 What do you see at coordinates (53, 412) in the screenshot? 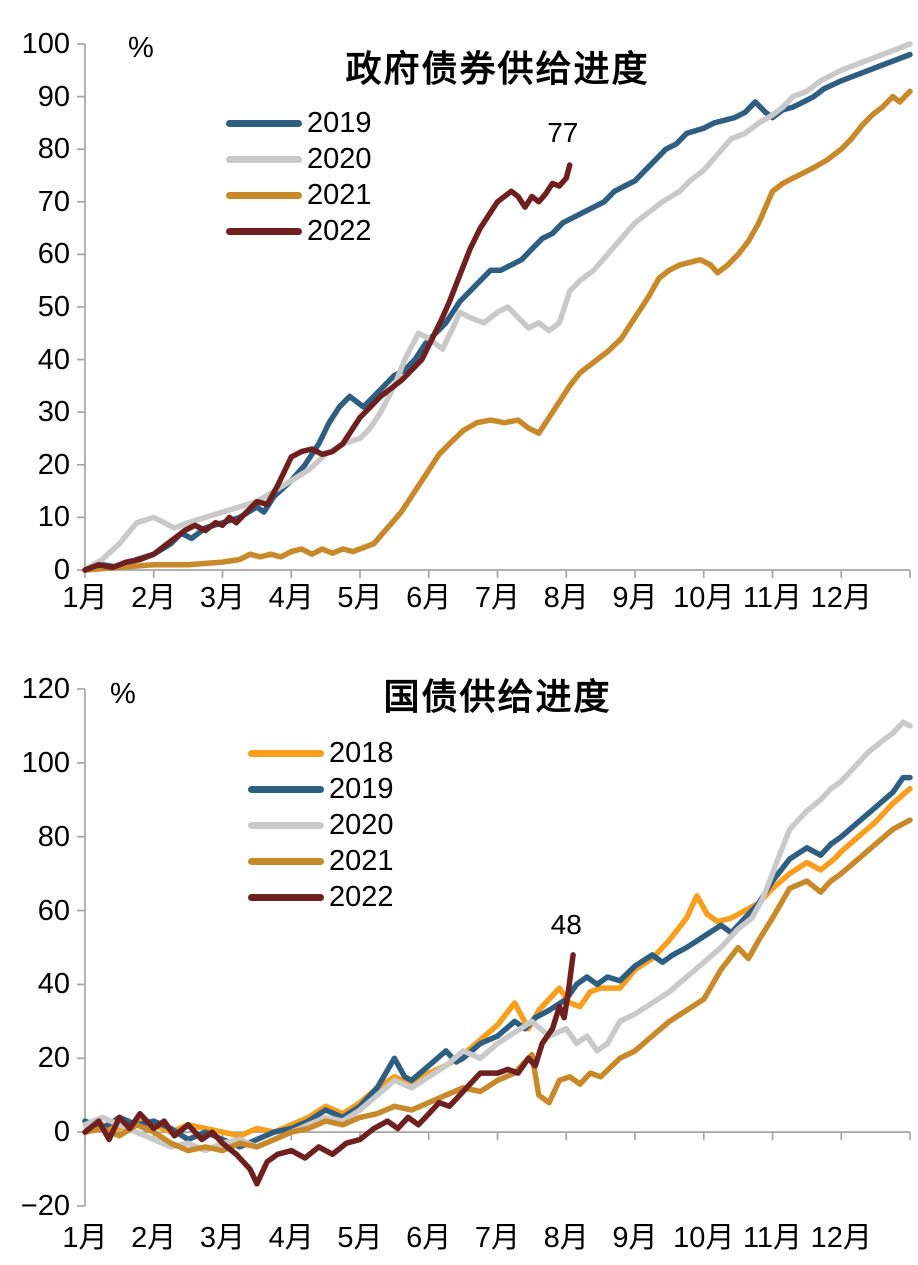
I see `y-tick-label: 30` at bounding box center [53, 412].